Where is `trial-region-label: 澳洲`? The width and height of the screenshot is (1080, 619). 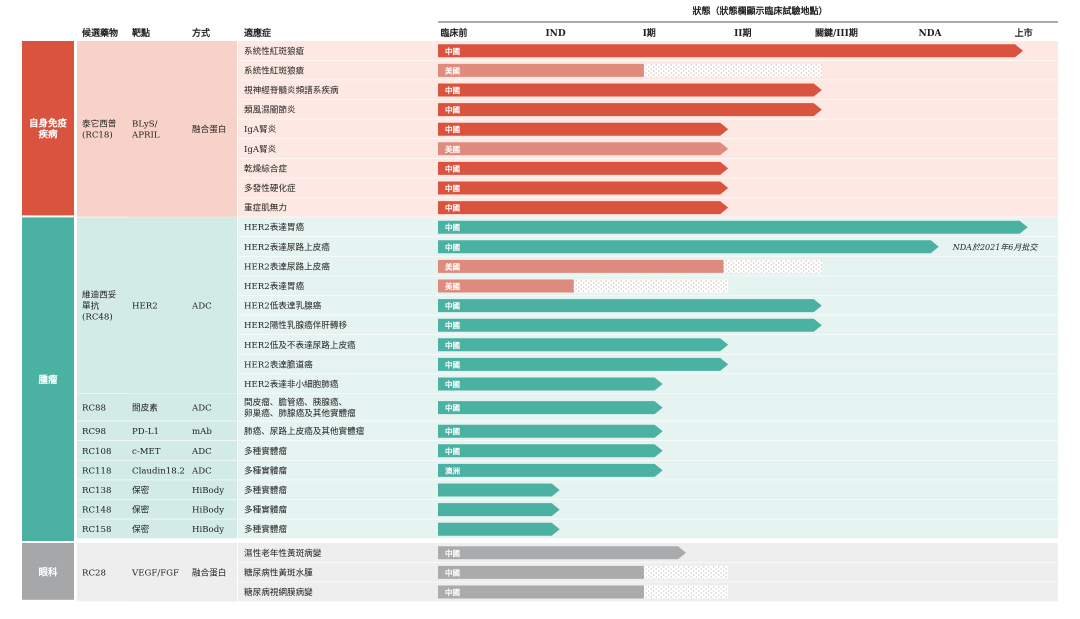
trial-region-label: 澳洲 is located at coordinates (452, 470).